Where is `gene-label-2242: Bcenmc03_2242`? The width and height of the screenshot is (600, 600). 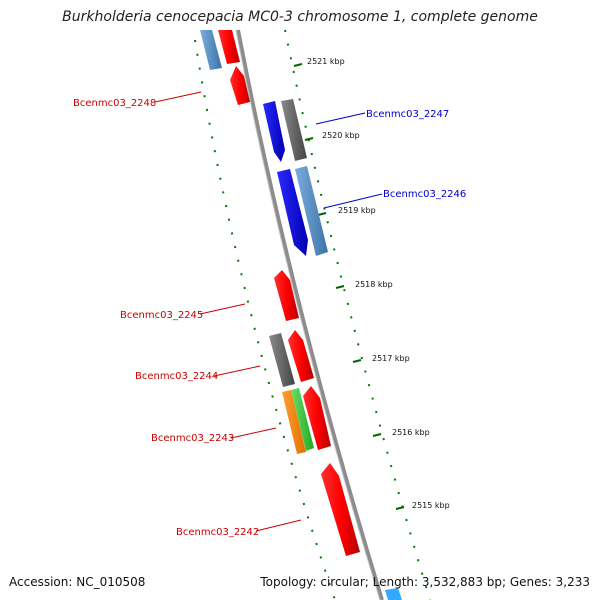 gene-label-2242: Bcenmc03_2242 is located at coordinates (217, 532).